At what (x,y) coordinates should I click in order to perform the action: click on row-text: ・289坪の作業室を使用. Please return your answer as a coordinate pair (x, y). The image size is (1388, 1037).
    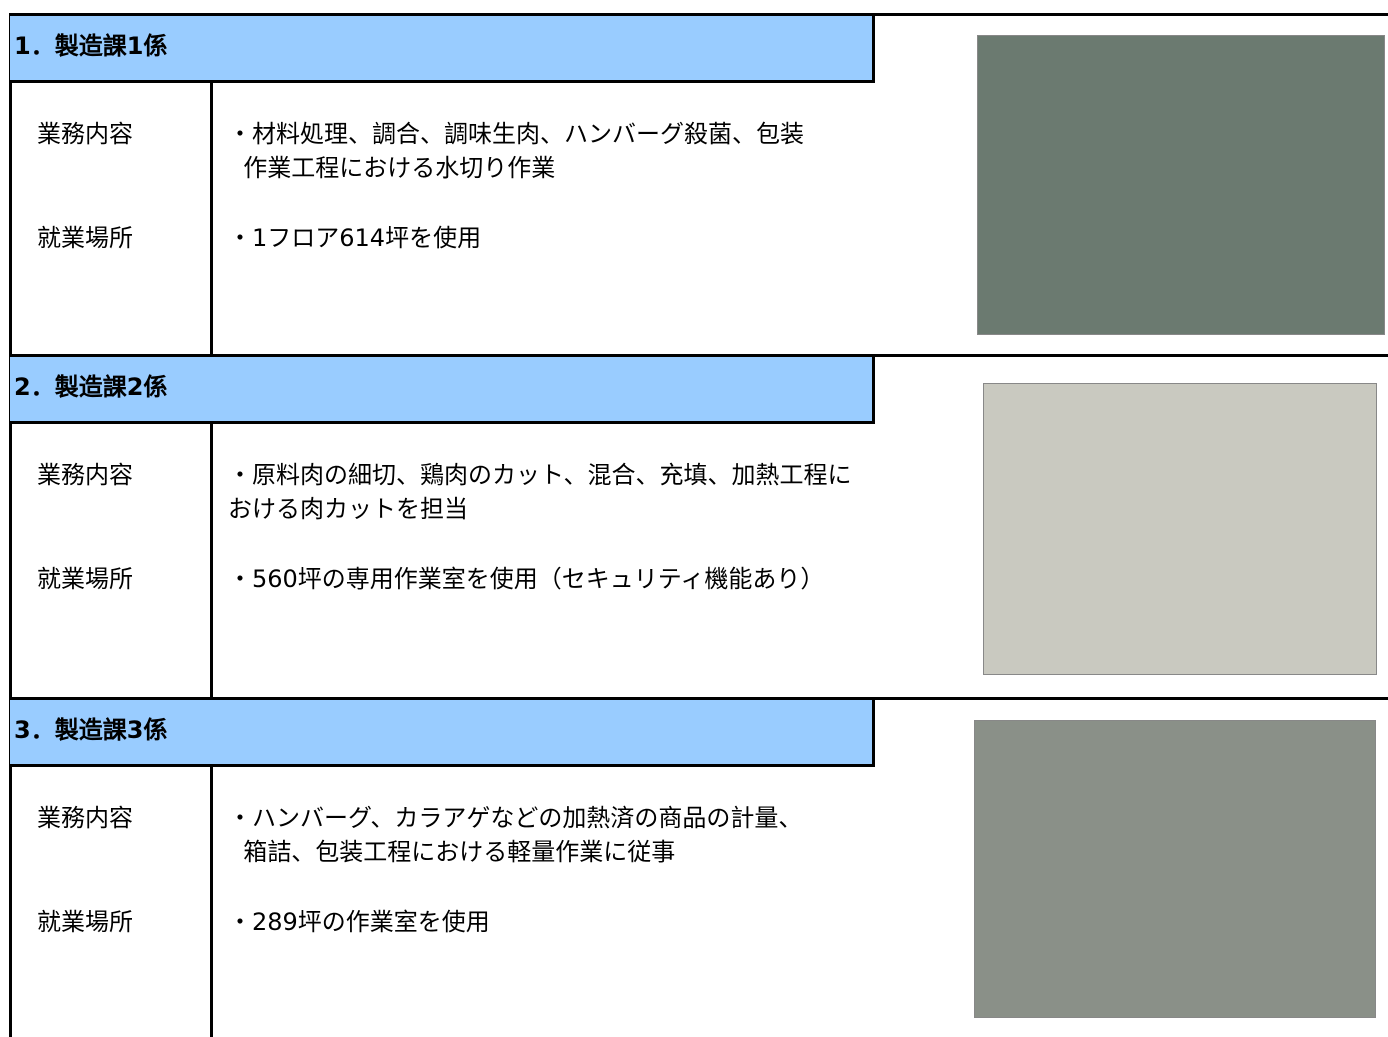
    Looking at the image, I should click on (359, 922).